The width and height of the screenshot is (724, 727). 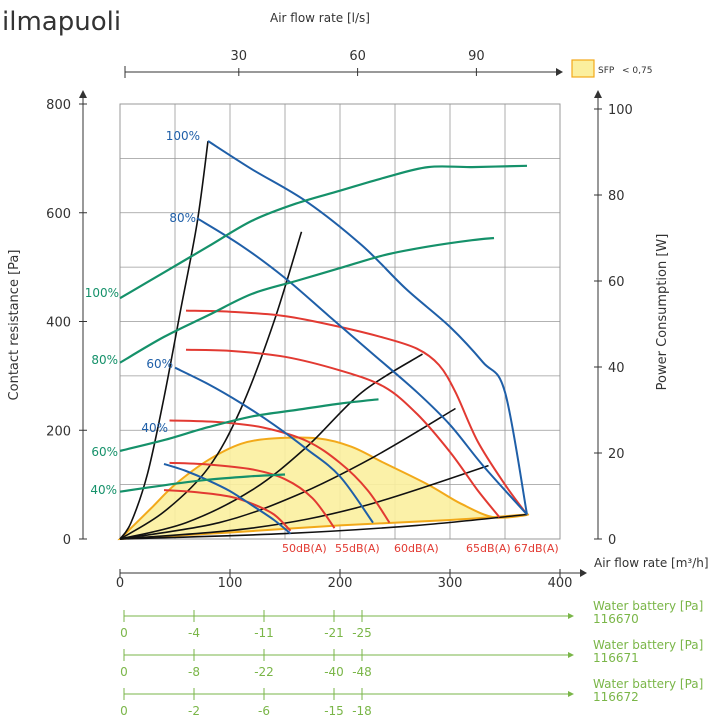 I want to click on y-right-tick-label: 80, so click(x=616, y=196).